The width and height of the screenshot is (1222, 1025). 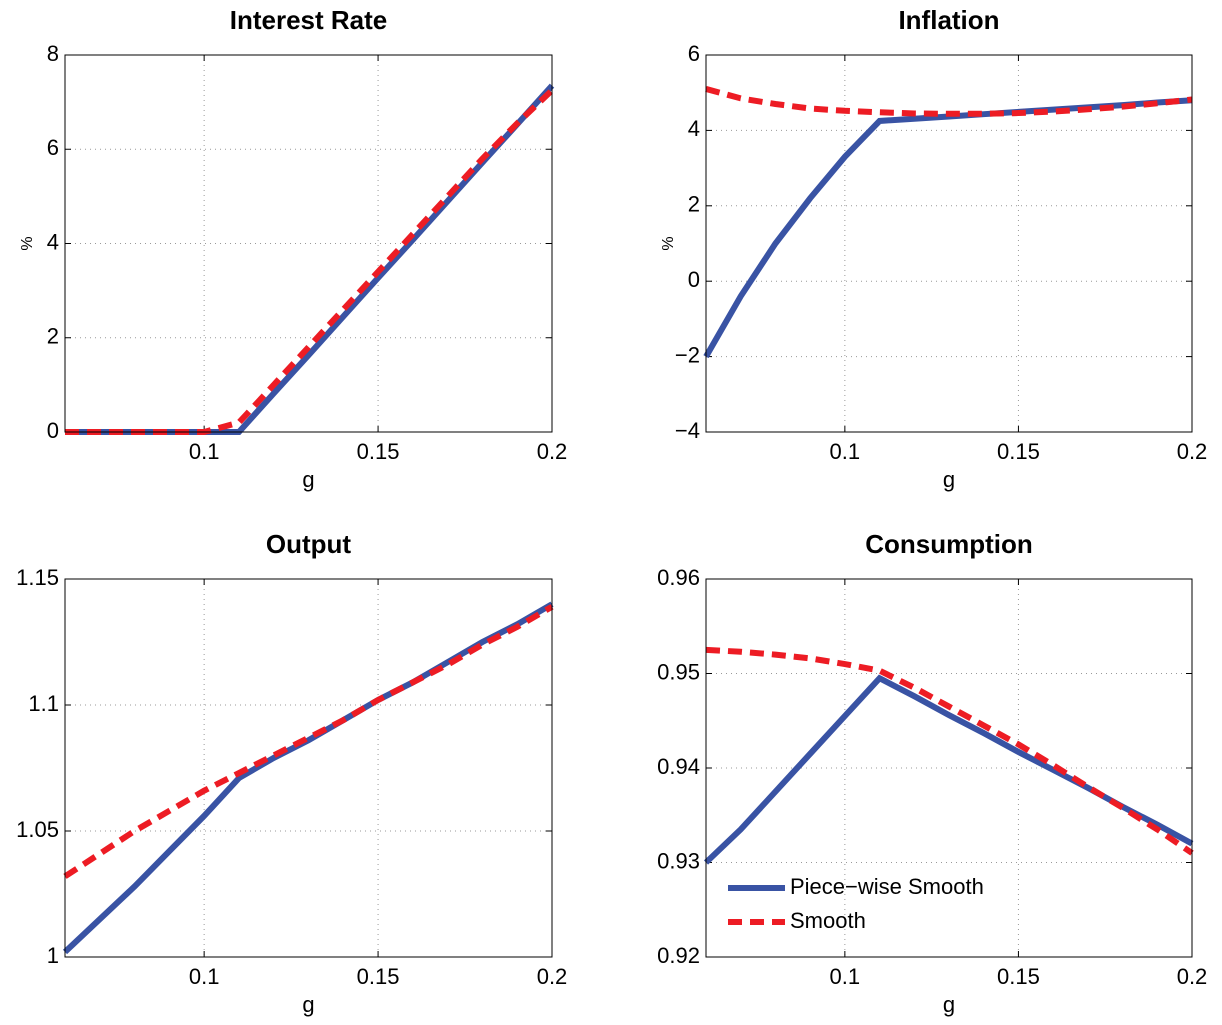 What do you see at coordinates (678, 766) in the screenshot?
I see `y-tick-label: 0.94` at bounding box center [678, 766].